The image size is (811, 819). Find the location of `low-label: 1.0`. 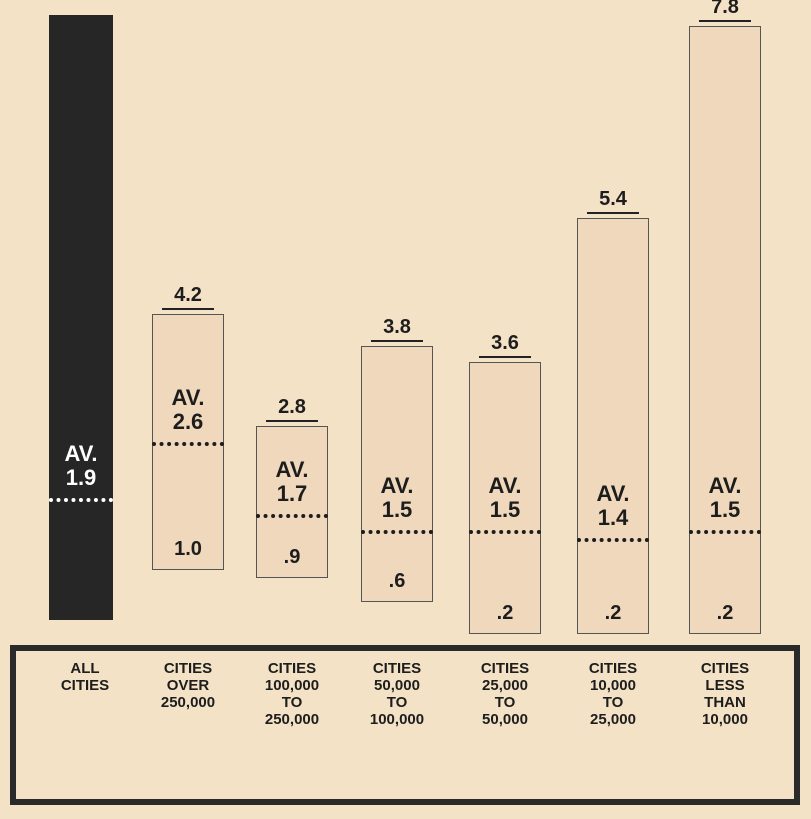

low-label: 1.0 is located at coordinates (188, 549).